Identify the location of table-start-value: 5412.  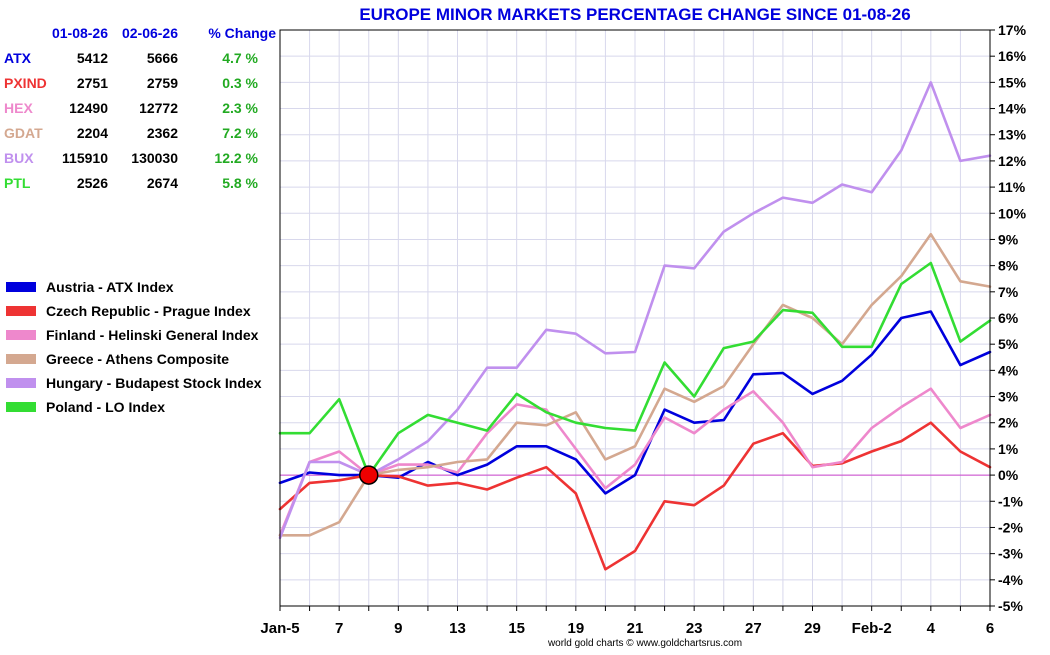
(92, 58).